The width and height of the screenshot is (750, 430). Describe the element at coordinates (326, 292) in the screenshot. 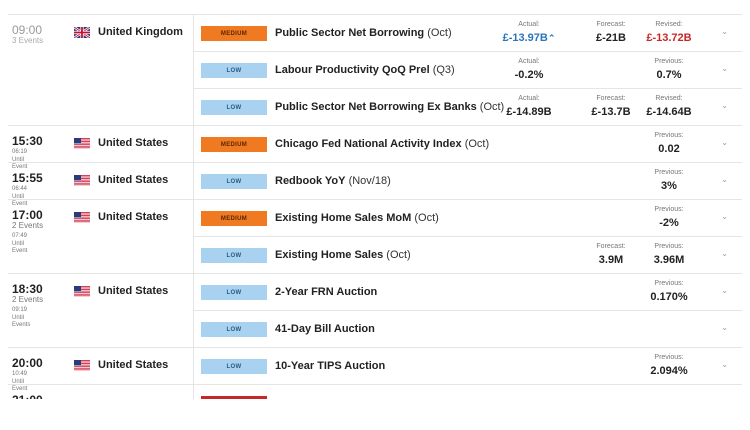

I see `event-name: 2-Year FRN Auction` at that location.